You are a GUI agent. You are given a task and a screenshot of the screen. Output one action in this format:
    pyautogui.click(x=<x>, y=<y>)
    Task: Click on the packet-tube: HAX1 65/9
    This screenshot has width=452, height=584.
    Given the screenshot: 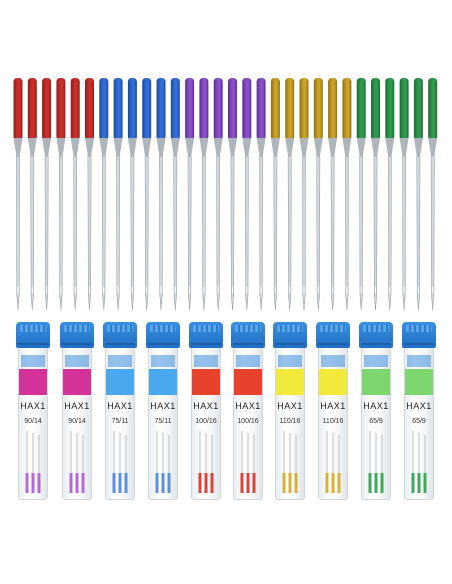 What is the action you would take?
    pyautogui.click(x=376, y=423)
    